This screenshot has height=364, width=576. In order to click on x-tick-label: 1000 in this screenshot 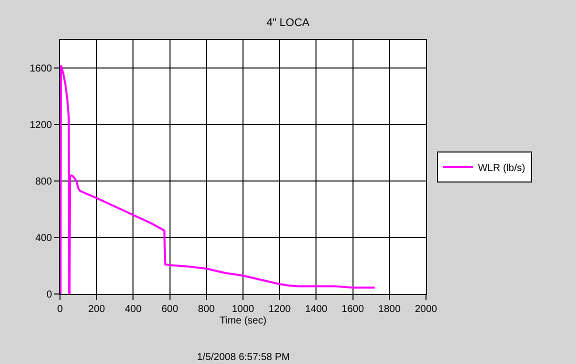, I will do `click(243, 309)`.